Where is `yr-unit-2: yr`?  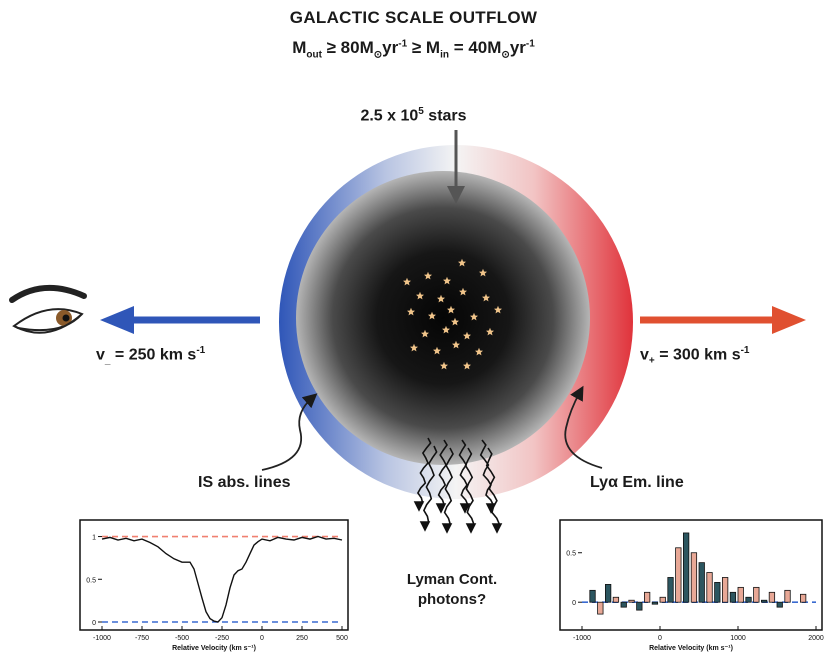 yr-unit-2: yr is located at coordinates (517, 47).